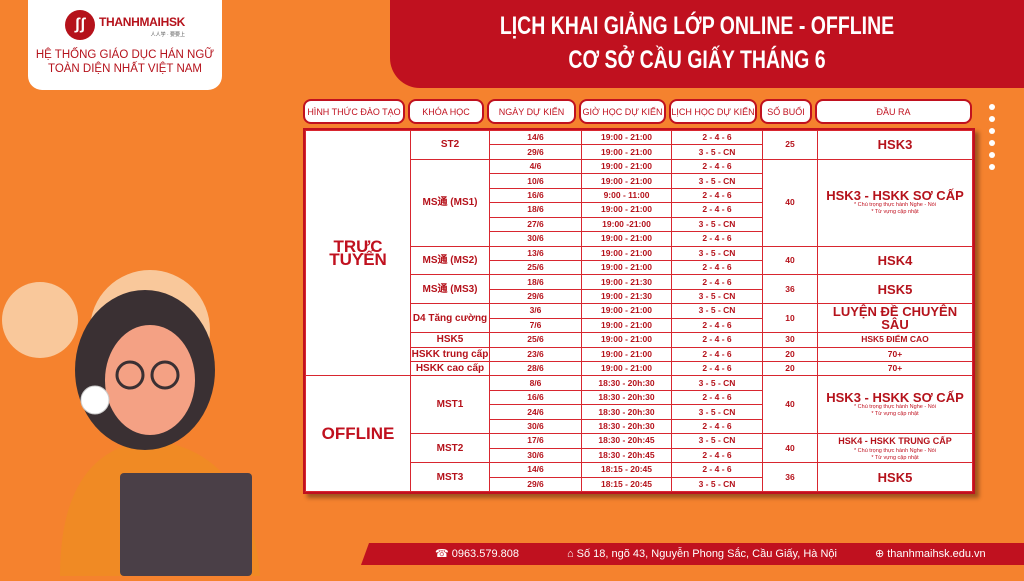 This screenshot has height=581, width=1024. Describe the element at coordinates (535, 224) in the screenshot. I see `start-date: 27/6` at that location.